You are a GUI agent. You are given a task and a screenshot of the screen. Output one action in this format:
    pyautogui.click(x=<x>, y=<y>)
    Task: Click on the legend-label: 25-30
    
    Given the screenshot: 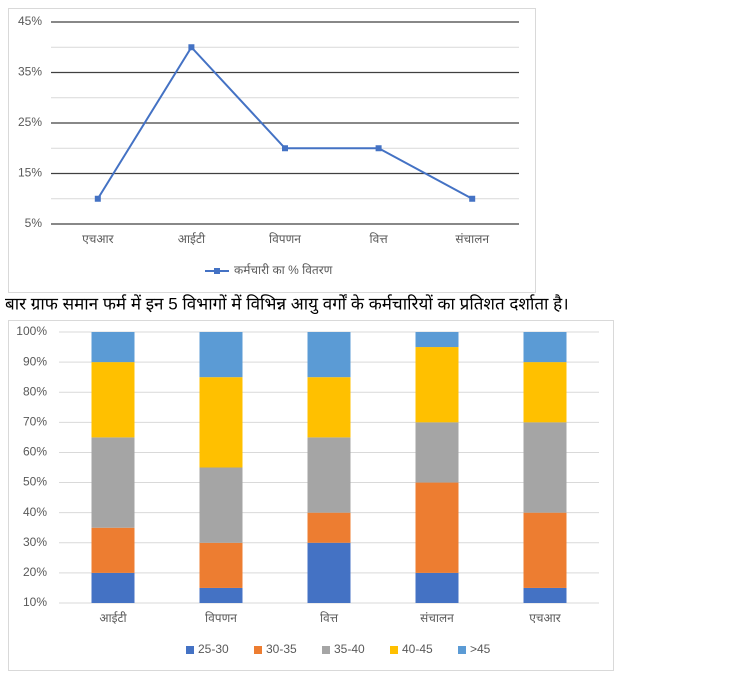 What is the action you would take?
    pyautogui.click(x=213, y=649)
    